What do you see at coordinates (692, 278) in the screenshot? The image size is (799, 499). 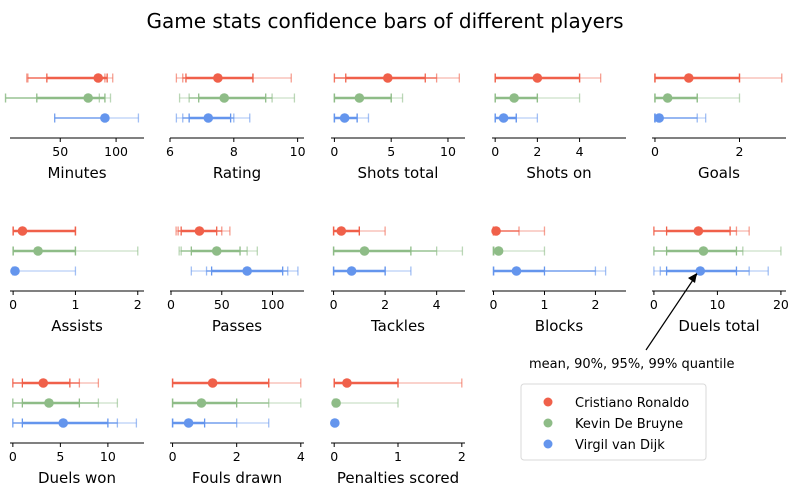 I see `annotation-arrowhead` at bounding box center [692, 278].